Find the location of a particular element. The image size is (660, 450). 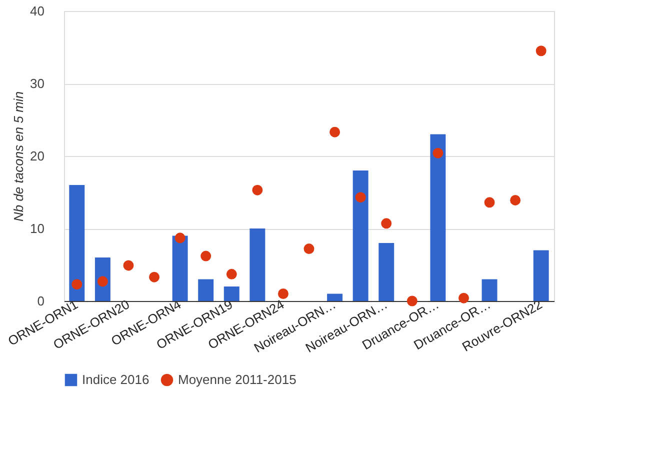

y-tick-label: 20 is located at coordinates (37, 156).